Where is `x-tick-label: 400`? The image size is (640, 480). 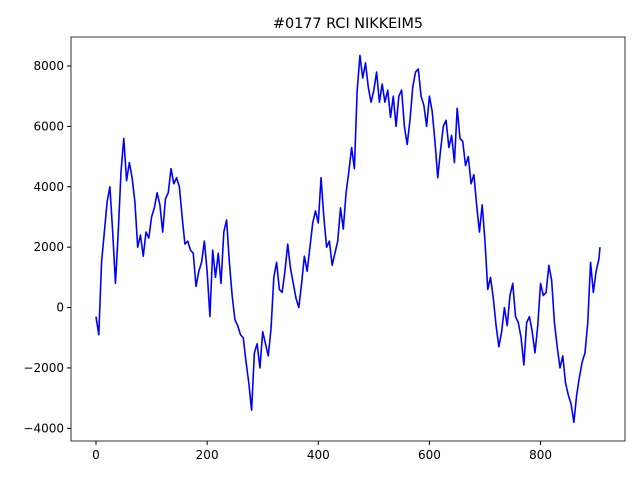
x-tick-label: 400 is located at coordinates (318, 455).